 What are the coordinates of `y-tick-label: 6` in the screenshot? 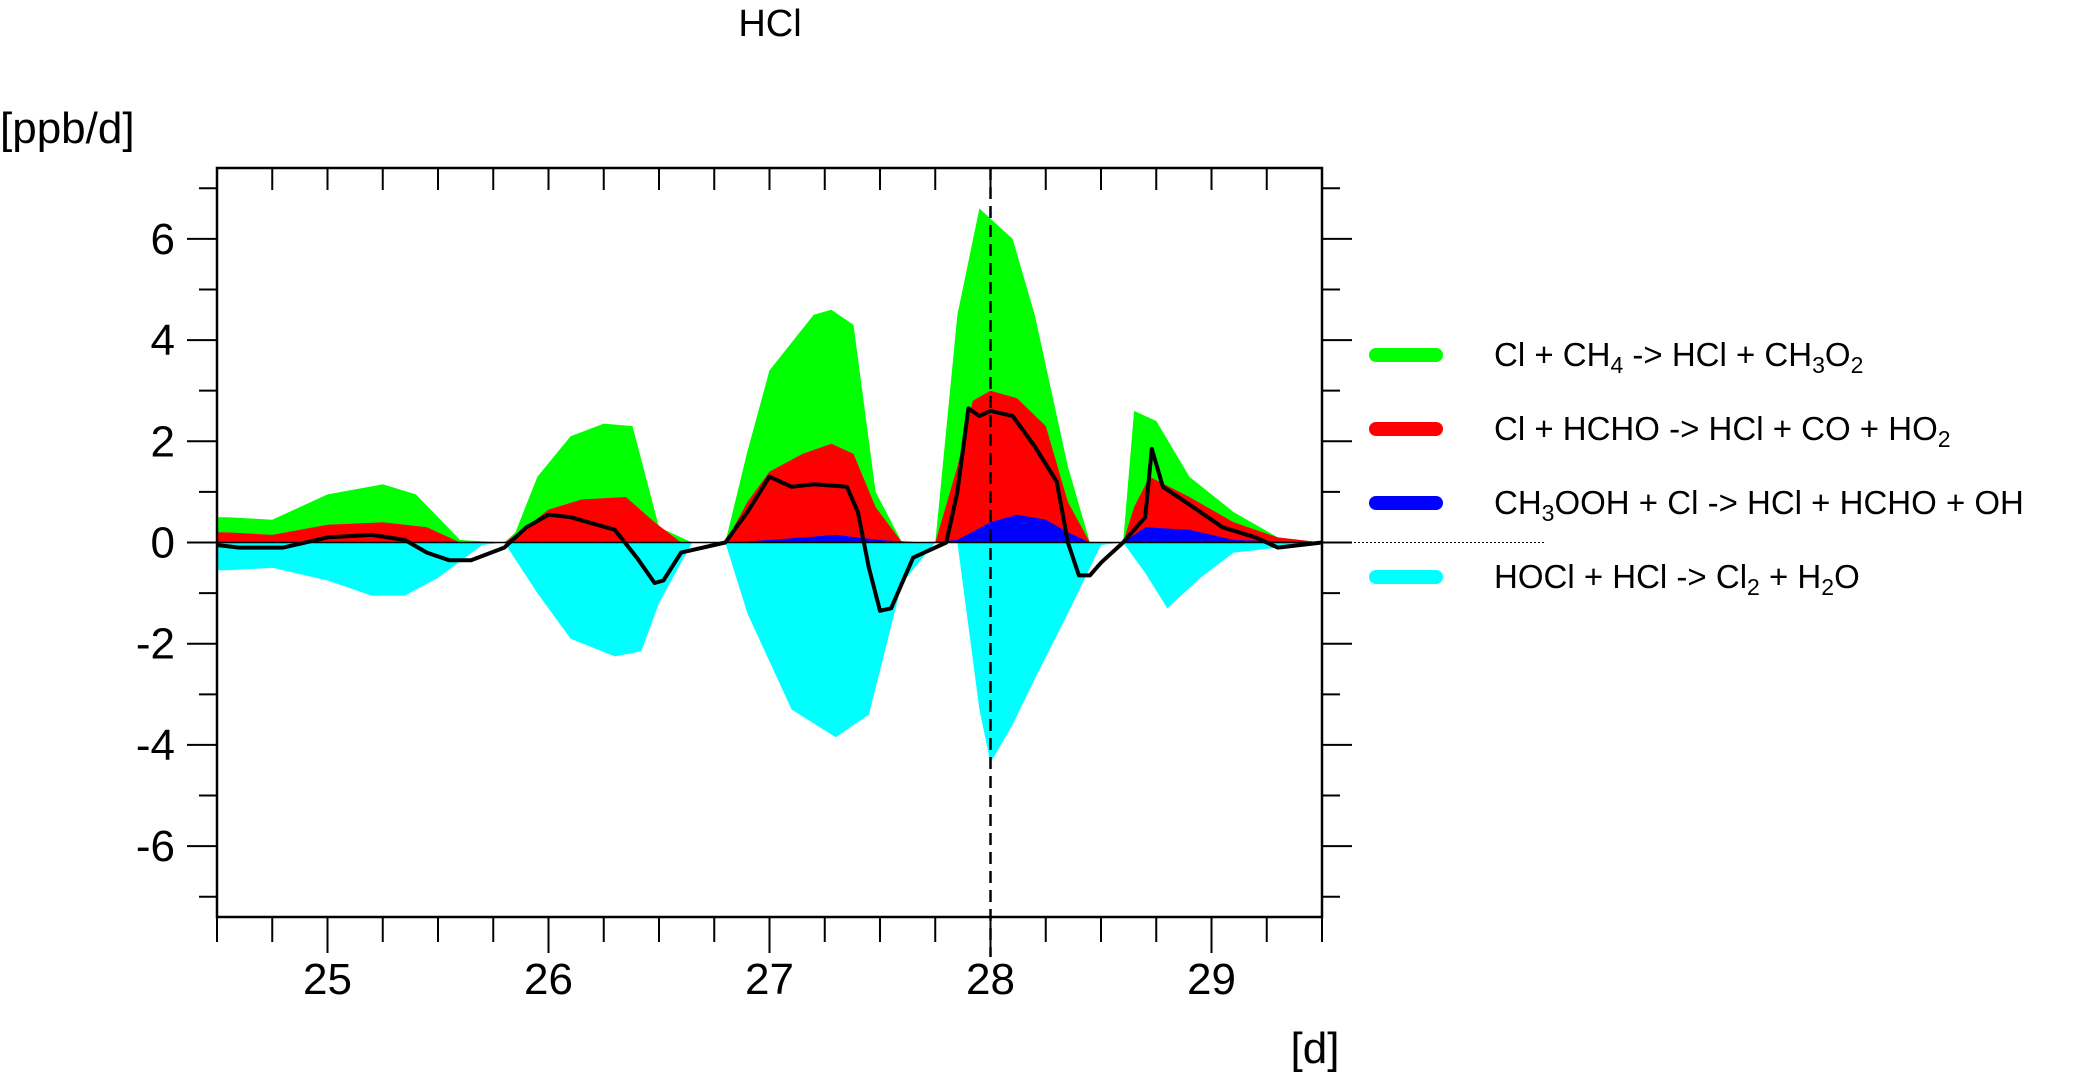 It's located at (163, 239).